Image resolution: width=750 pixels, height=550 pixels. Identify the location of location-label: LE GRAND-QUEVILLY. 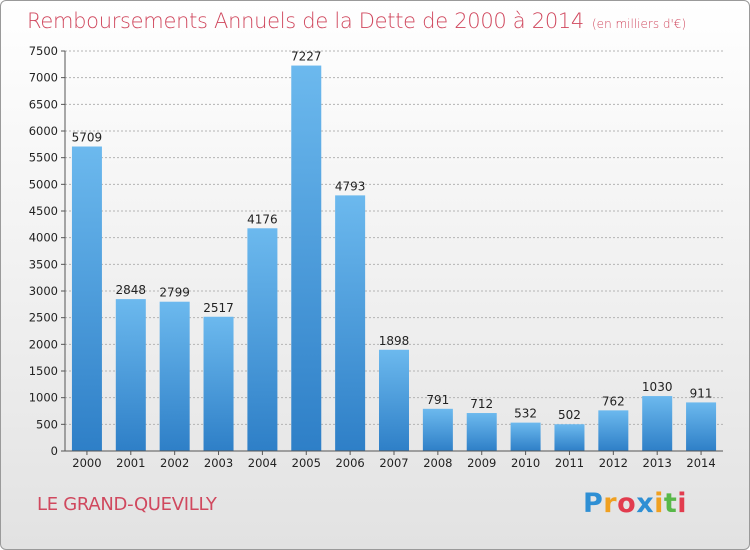
(127, 504).